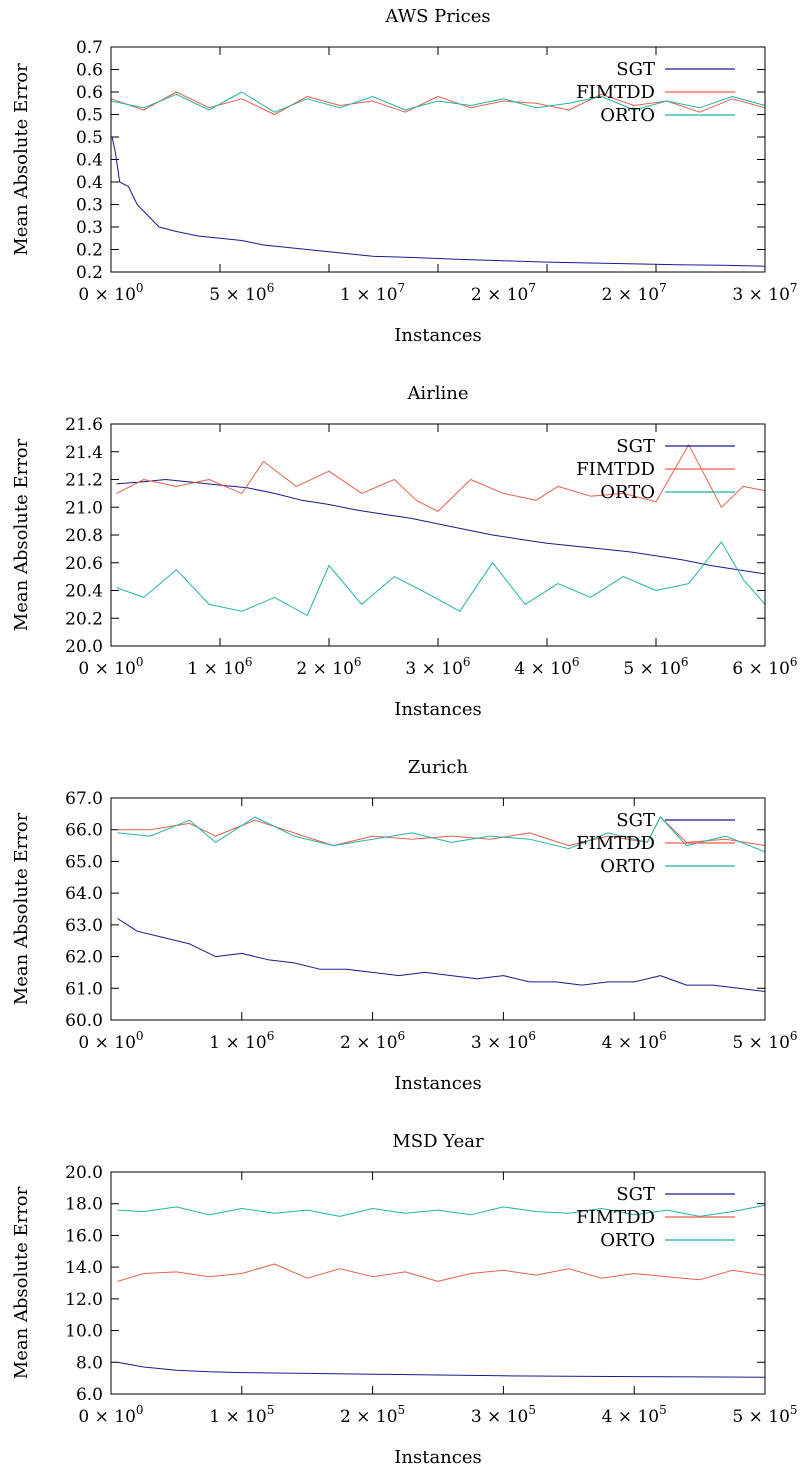  What do you see at coordinates (372, 293) in the screenshot?
I see `x-tick-label: 1 × 10⁷` at bounding box center [372, 293].